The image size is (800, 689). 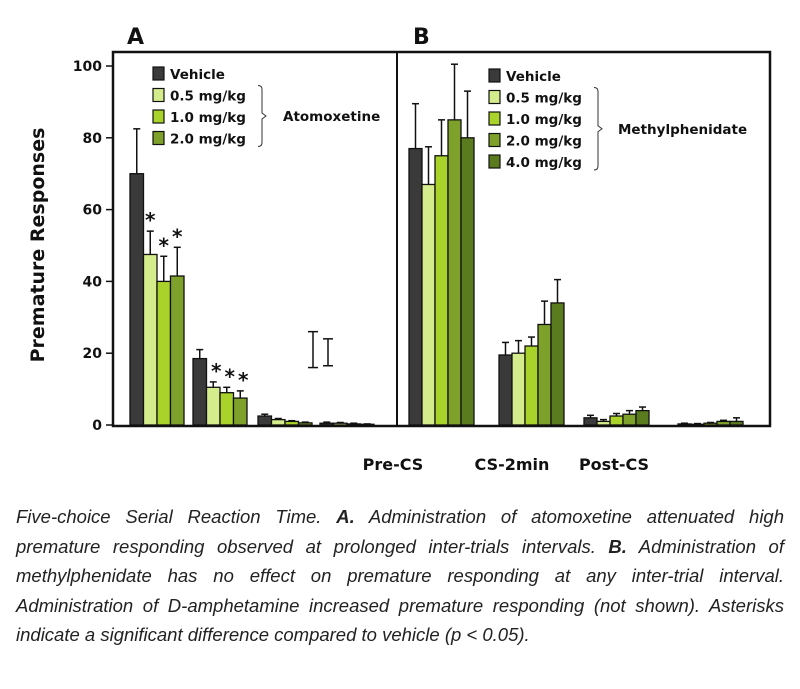 I want to click on caption-label-b: B., so click(x=617, y=546).